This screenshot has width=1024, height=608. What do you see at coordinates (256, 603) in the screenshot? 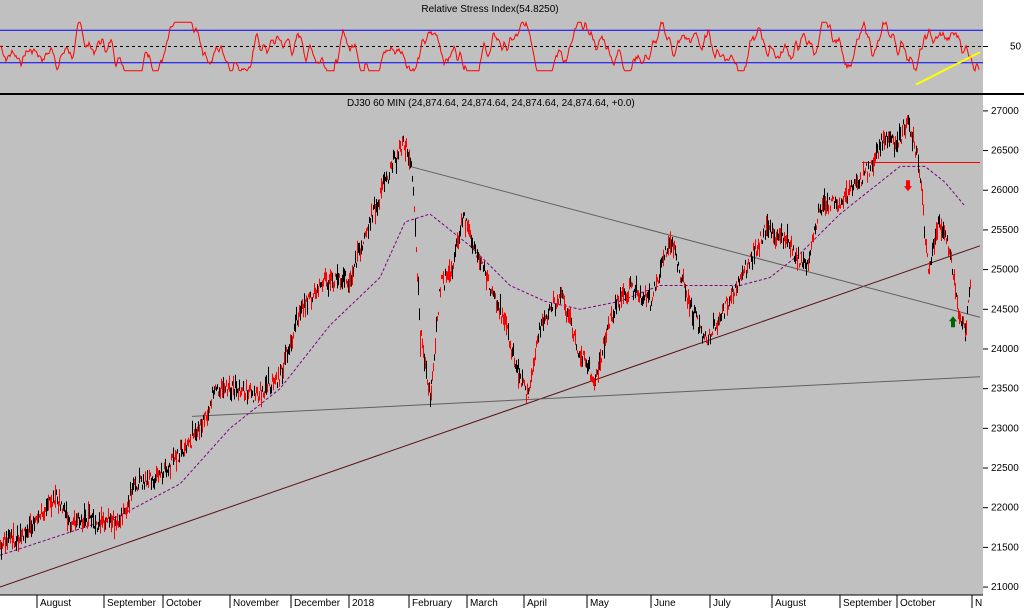
I see `x-tick-label-3: November` at bounding box center [256, 603].